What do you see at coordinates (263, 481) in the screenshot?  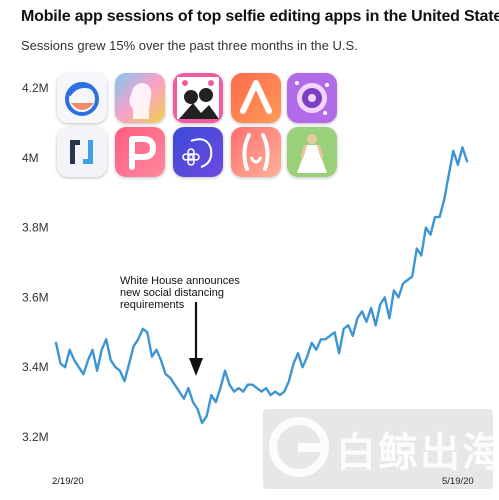 I see `x-axis: 2/19/20 5/19/20` at bounding box center [263, 481].